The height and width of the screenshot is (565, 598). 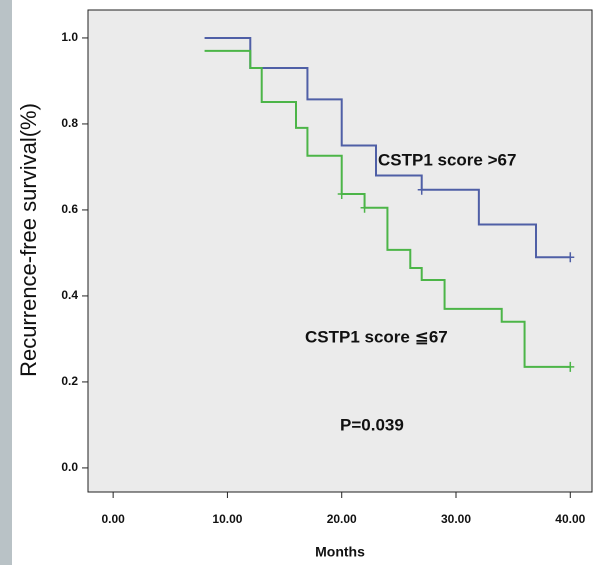 What do you see at coordinates (69, 37) in the screenshot?
I see `y-tick-label: 1.0` at bounding box center [69, 37].